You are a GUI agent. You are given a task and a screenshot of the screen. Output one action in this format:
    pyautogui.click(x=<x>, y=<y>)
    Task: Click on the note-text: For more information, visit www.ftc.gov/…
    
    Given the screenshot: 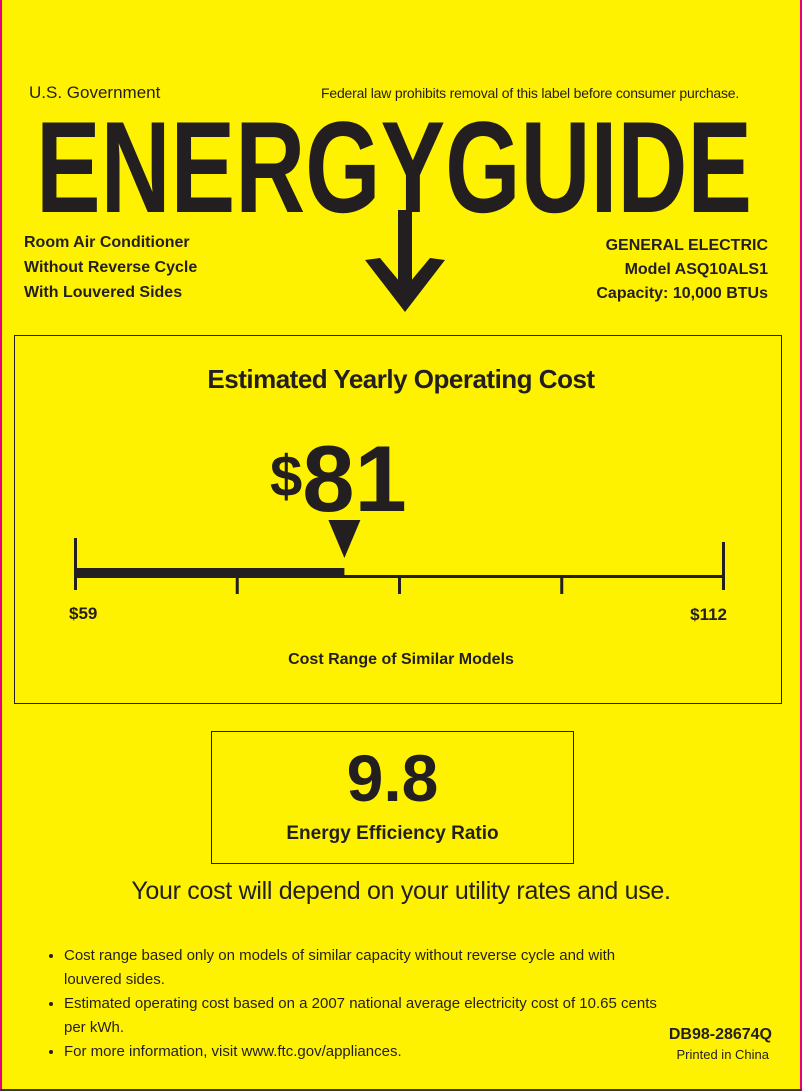 What is the action you would take?
    pyautogui.click(x=233, y=1051)
    